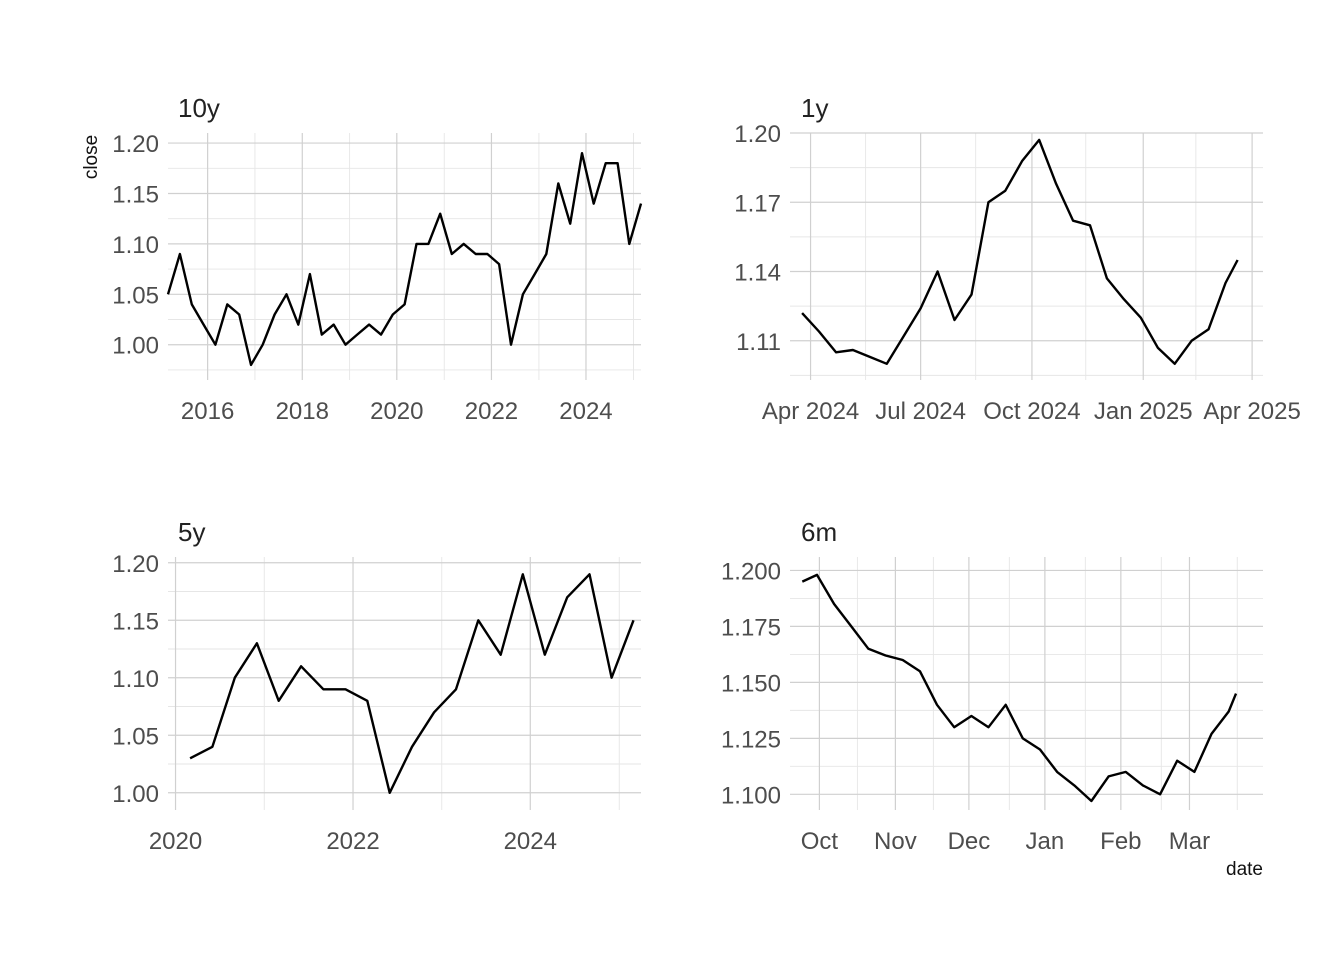  Describe the element at coordinates (820, 841) in the screenshot. I see `x-tick-label: Oct` at that location.